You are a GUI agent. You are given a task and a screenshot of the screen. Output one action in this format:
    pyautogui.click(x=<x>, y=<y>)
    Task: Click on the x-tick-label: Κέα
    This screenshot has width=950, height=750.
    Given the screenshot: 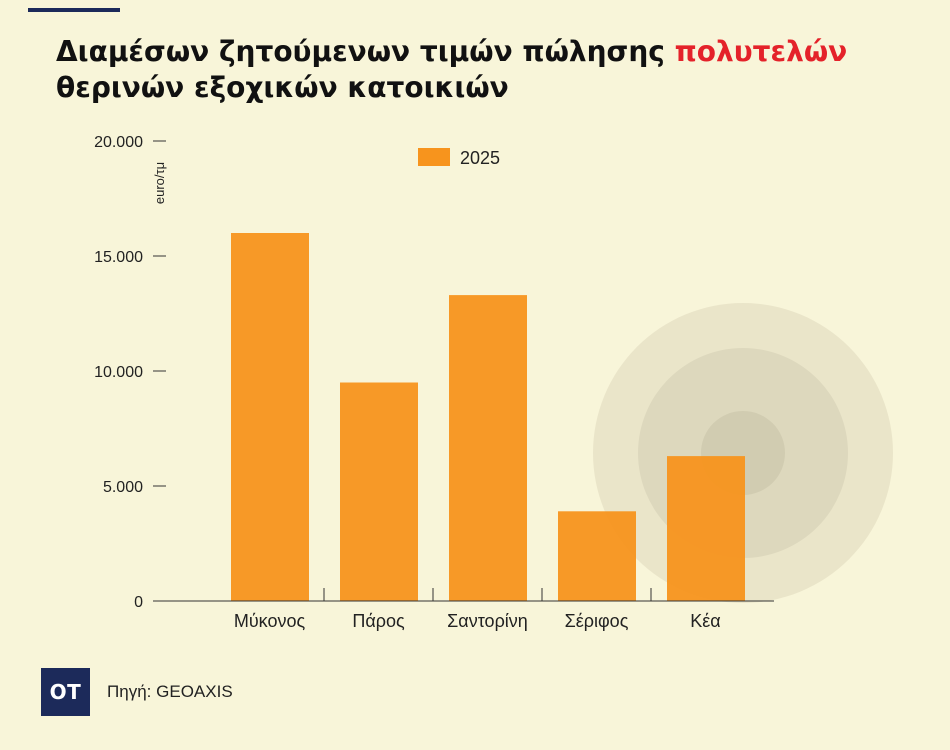 What is the action you would take?
    pyautogui.click(x=705, y=621)
    